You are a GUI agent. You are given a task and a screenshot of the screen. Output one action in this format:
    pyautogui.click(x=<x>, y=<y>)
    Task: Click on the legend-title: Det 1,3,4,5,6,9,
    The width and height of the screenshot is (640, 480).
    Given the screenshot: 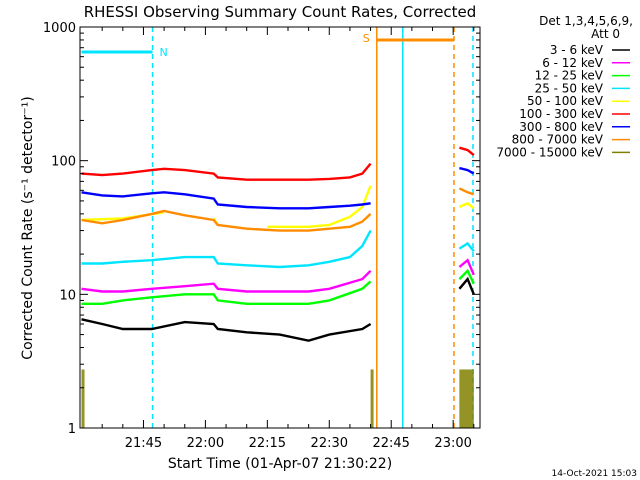 What is the action you would take?
    pyautogui.click(x=586, y=21)
    